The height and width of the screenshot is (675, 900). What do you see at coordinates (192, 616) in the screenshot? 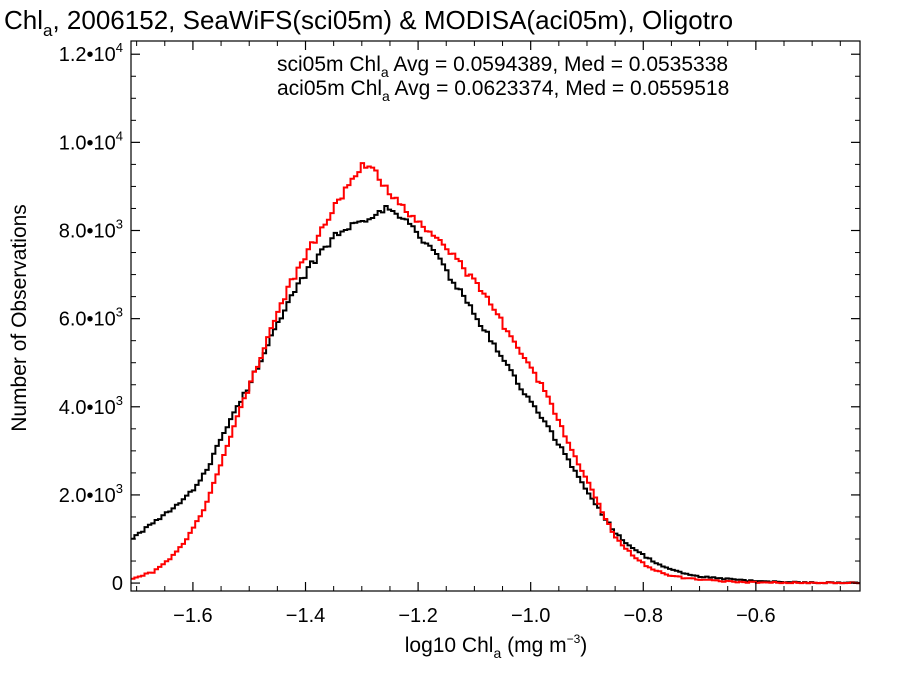
I see `x-tick-label: −1.6` at bounding box center [192, 616].